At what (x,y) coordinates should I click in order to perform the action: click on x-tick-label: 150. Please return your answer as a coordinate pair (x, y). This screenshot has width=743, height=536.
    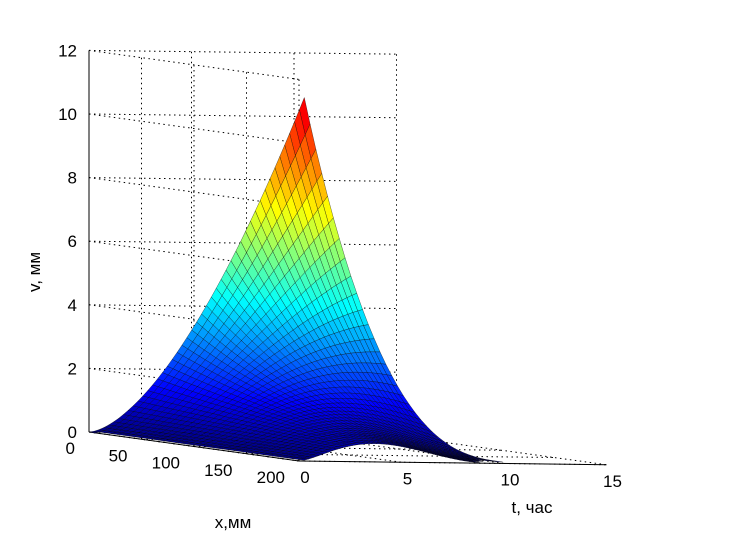
    Looking at the image, I should click on (218, 470).